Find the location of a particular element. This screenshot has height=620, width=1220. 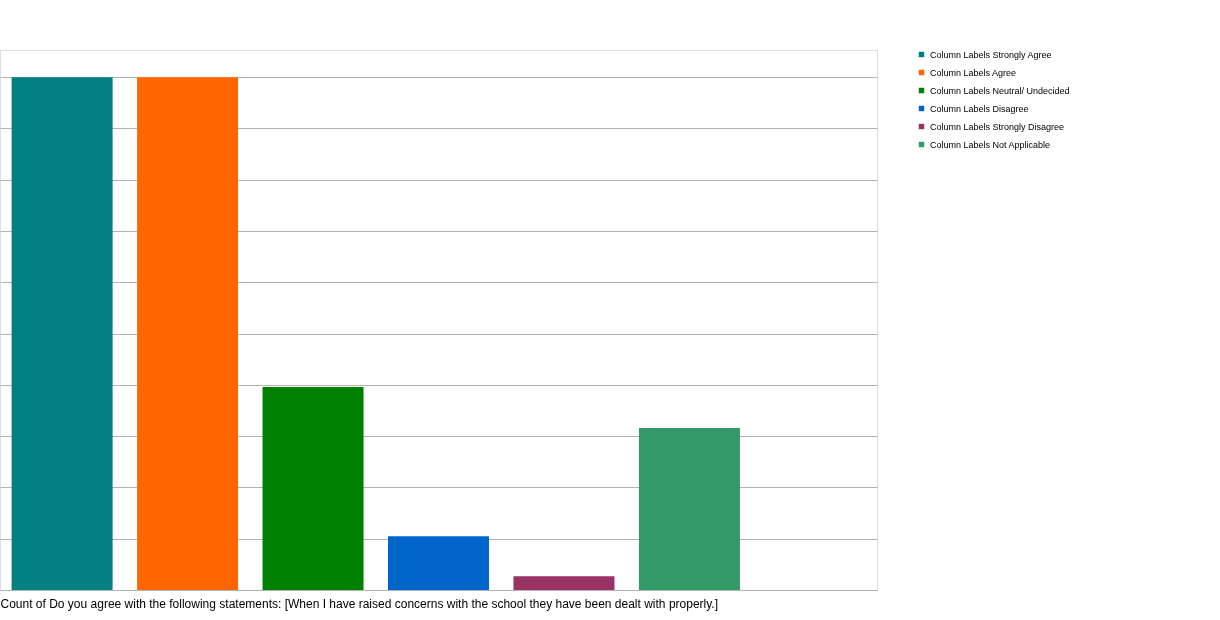

legend-label: Column Labels Agree is located at coordinates (973, 72).